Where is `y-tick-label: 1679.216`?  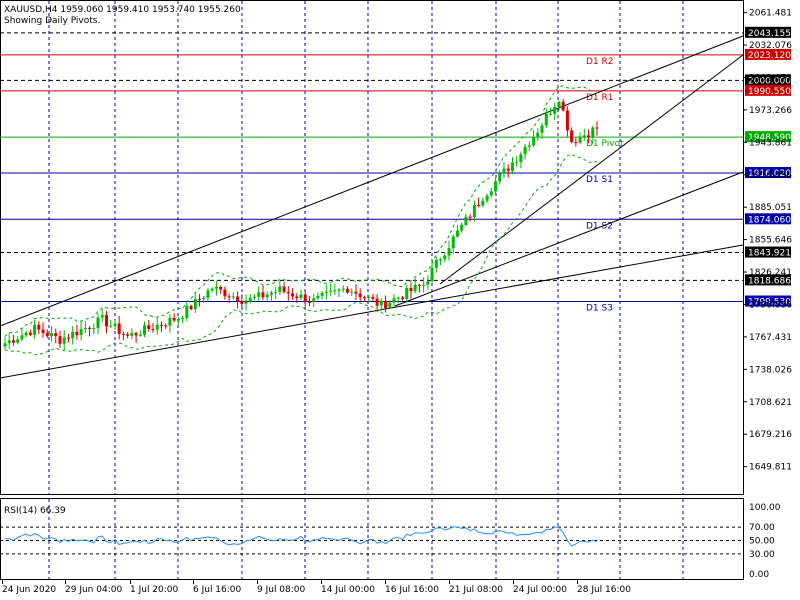 y-tick-label: 1679.216 is located at coordinates (770, 435).